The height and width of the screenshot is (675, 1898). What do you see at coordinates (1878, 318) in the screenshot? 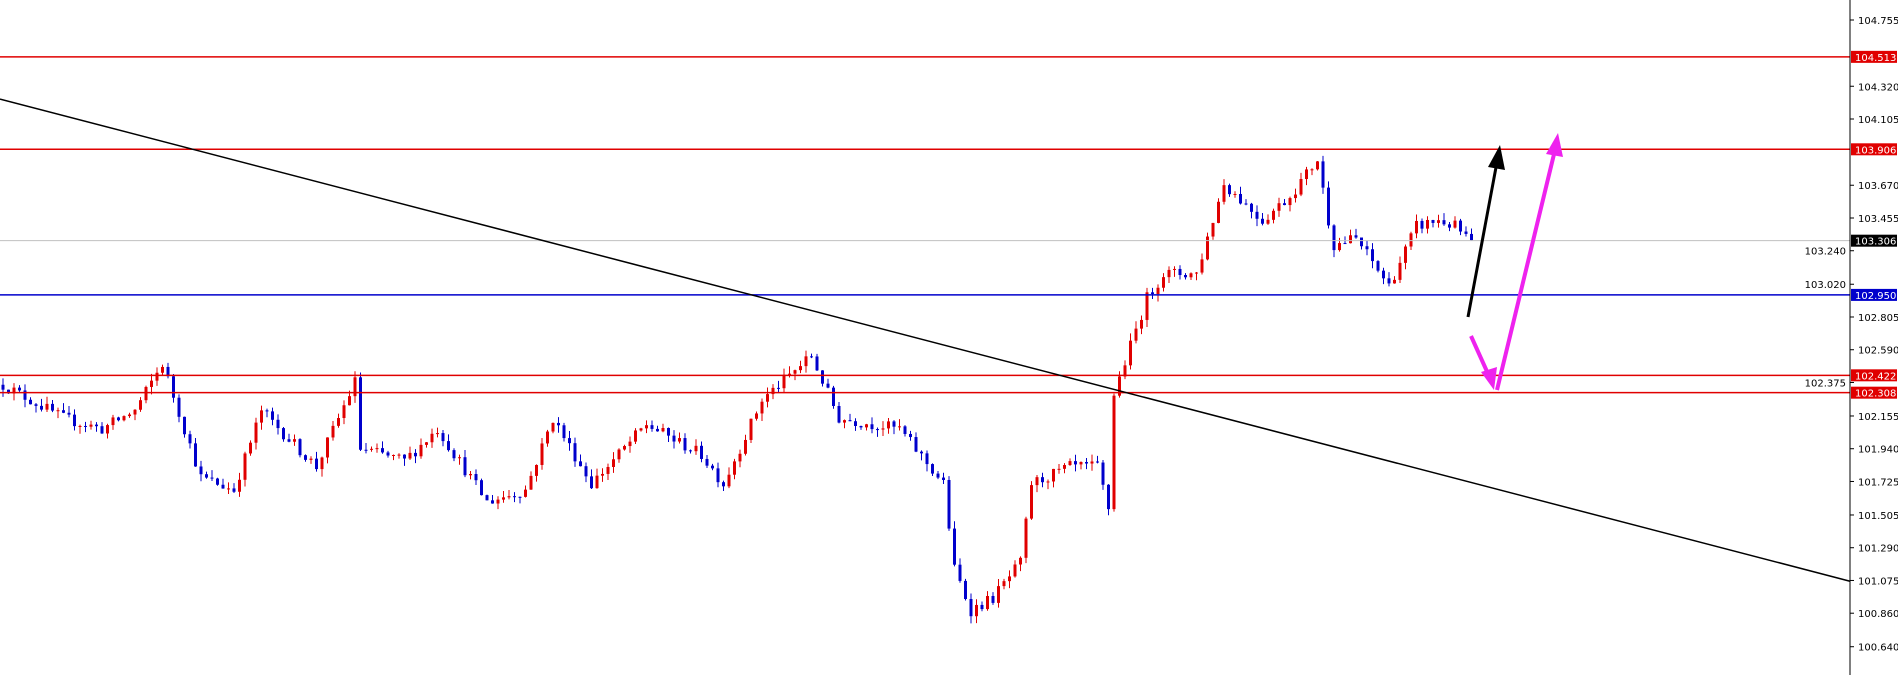
I see `y-tick-label: 102.805` at bounding box center [1878, 318].